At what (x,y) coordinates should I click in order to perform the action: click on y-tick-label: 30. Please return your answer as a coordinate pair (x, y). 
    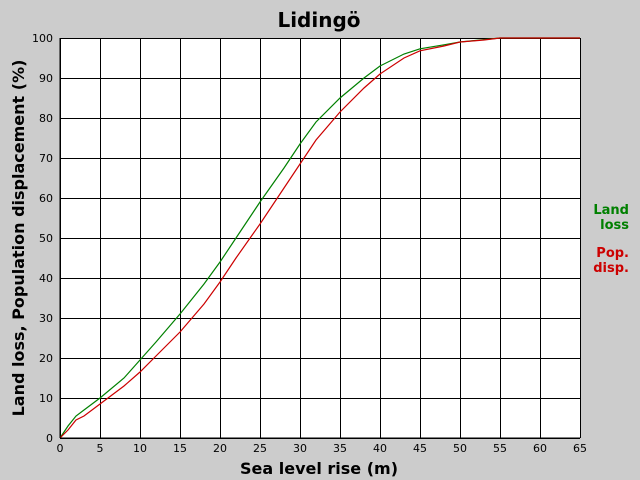
    Looking at the image, I should click on (46, 318).